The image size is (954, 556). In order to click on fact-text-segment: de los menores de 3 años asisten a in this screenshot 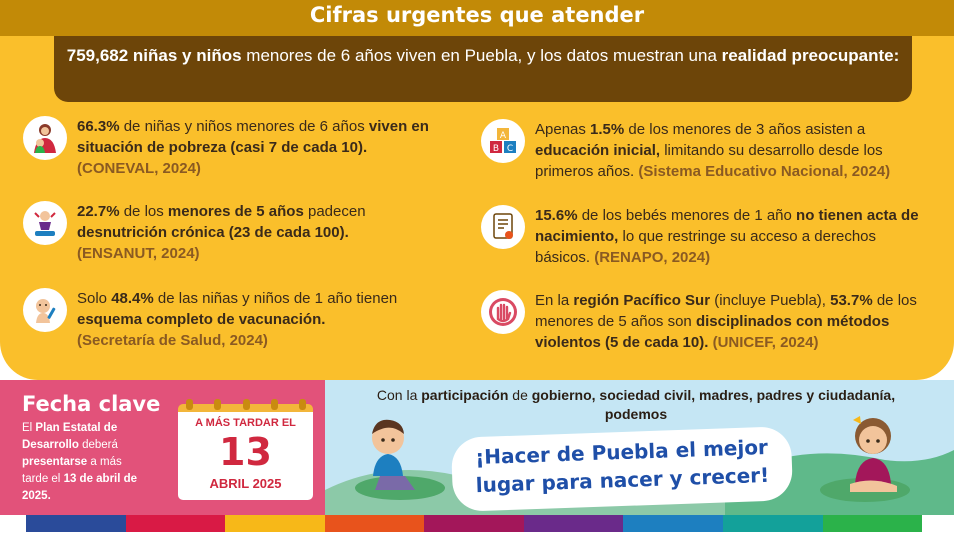, I will do `click(745, 129)`.